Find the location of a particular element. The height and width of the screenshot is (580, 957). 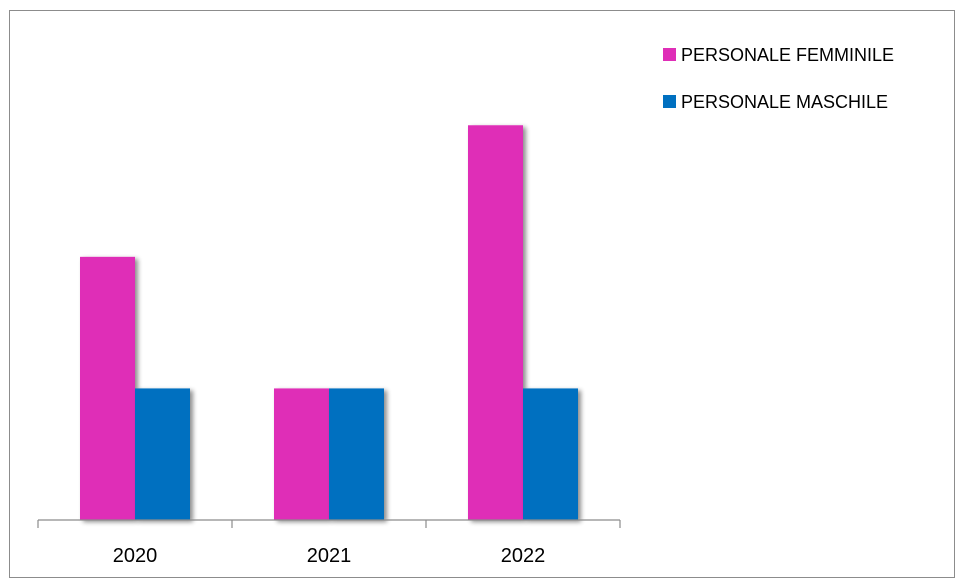

bar-personale-femminile-2020 is located at coordinates (107, 388).